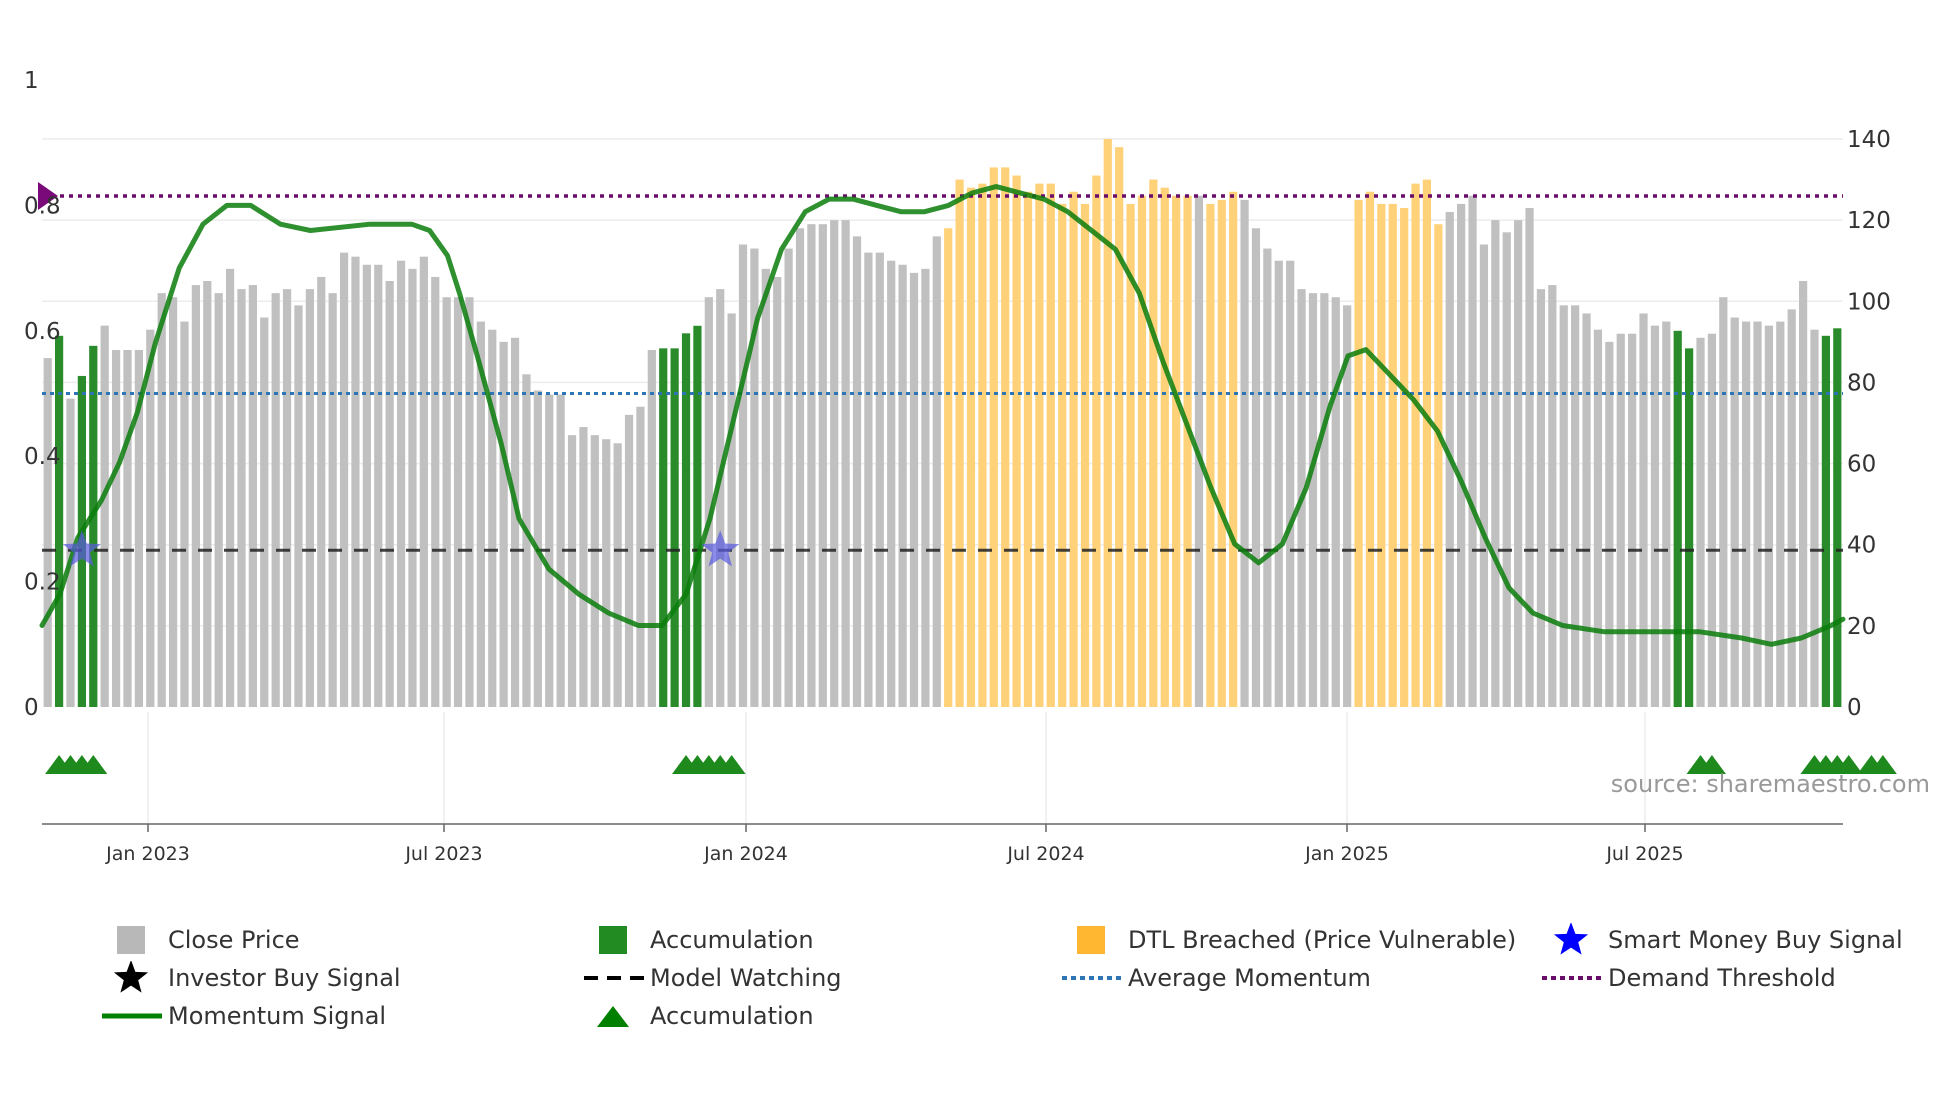 The width and height of the screenshot is (1960, 1102). I want to click on y-right-tick-label: 0, so click(1854, 708).